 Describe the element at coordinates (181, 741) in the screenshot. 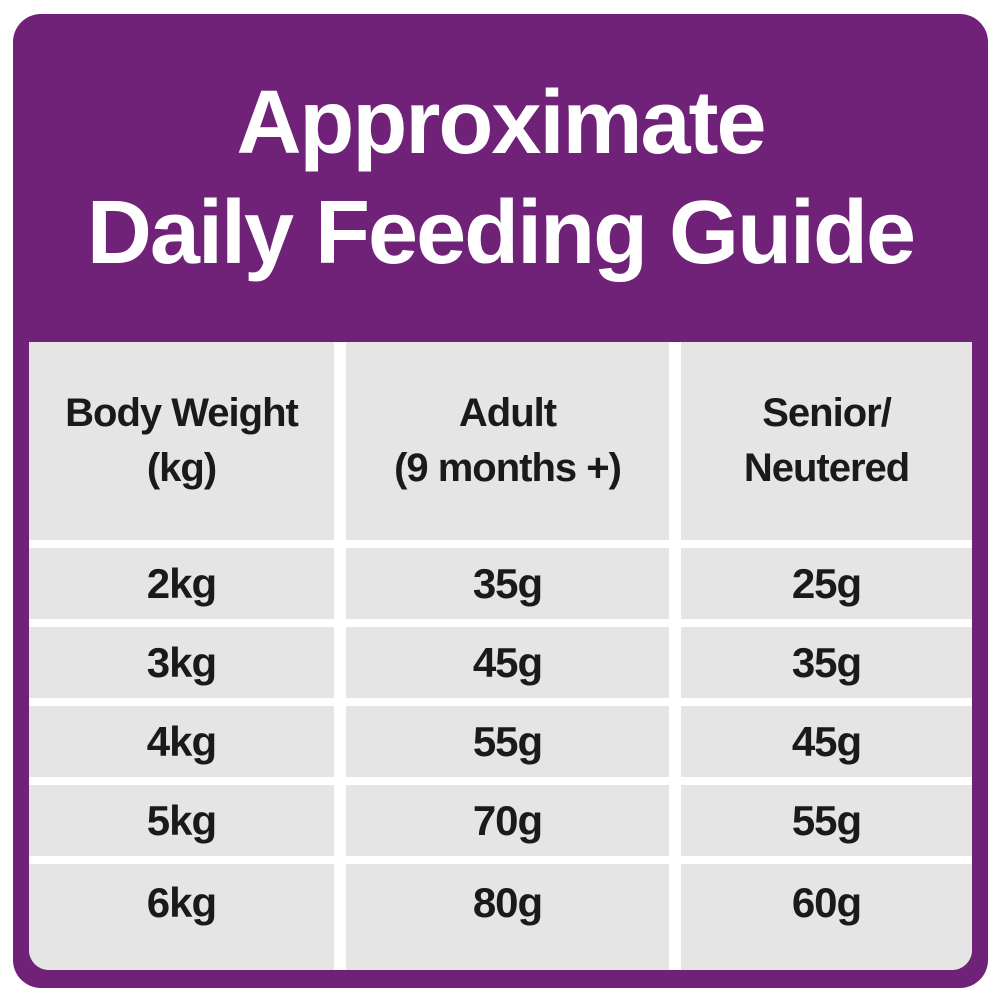

I see `table-row-3-weight: 4kg` at that location.